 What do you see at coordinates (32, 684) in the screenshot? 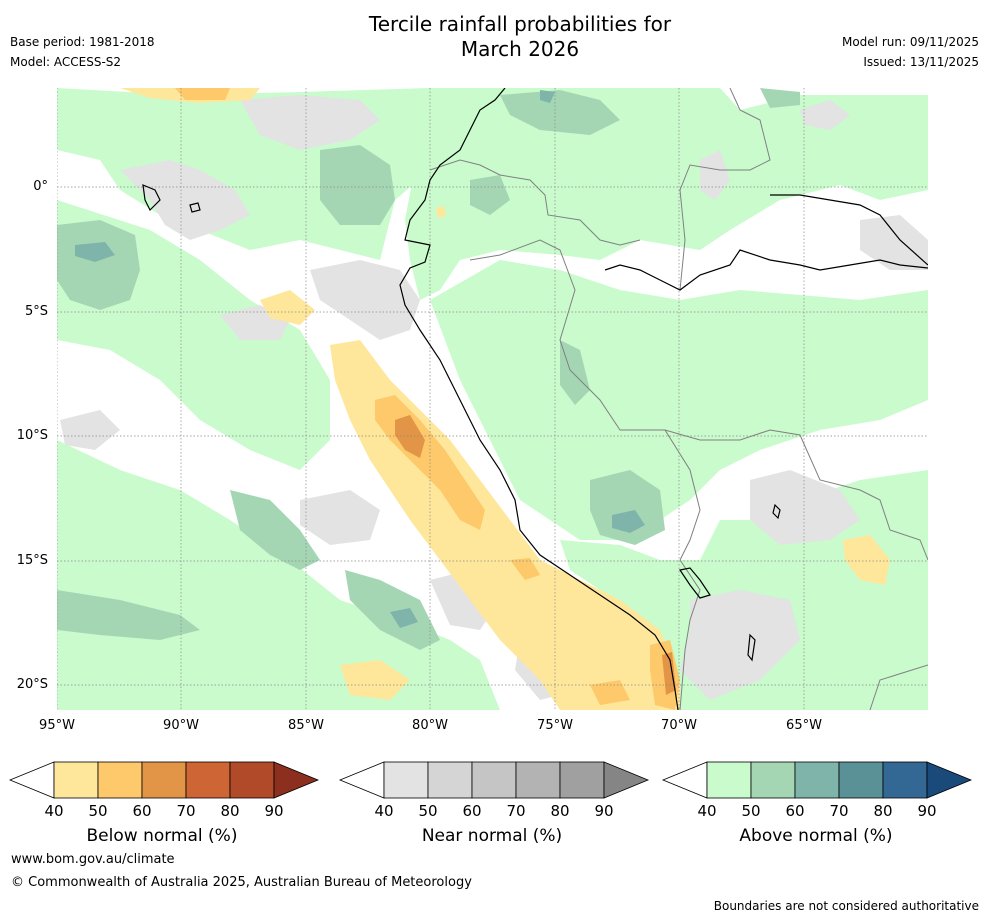
I see `lat-label-20s: 20°S` at bounding box center [32, 684].